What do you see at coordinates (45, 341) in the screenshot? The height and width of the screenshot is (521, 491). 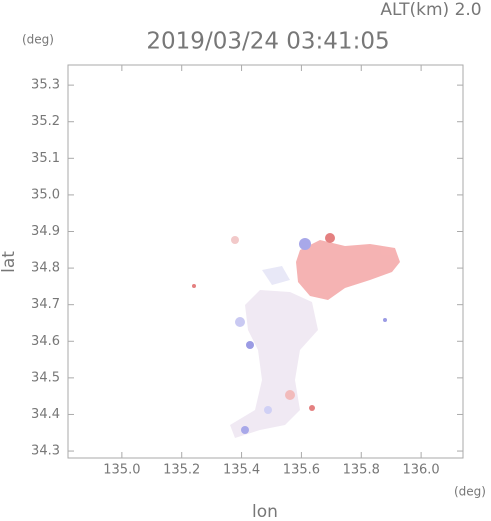 I see `y-tick-label: 34.6` at bounding box center [45, 341].